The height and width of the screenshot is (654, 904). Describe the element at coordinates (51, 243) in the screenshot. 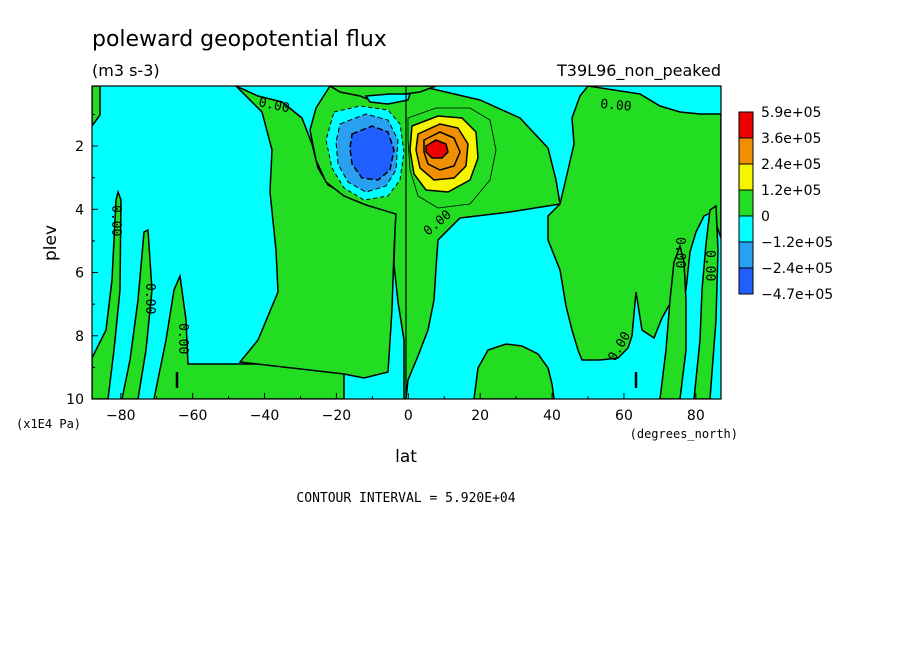

I see `y-axis-label: plev` at that location.